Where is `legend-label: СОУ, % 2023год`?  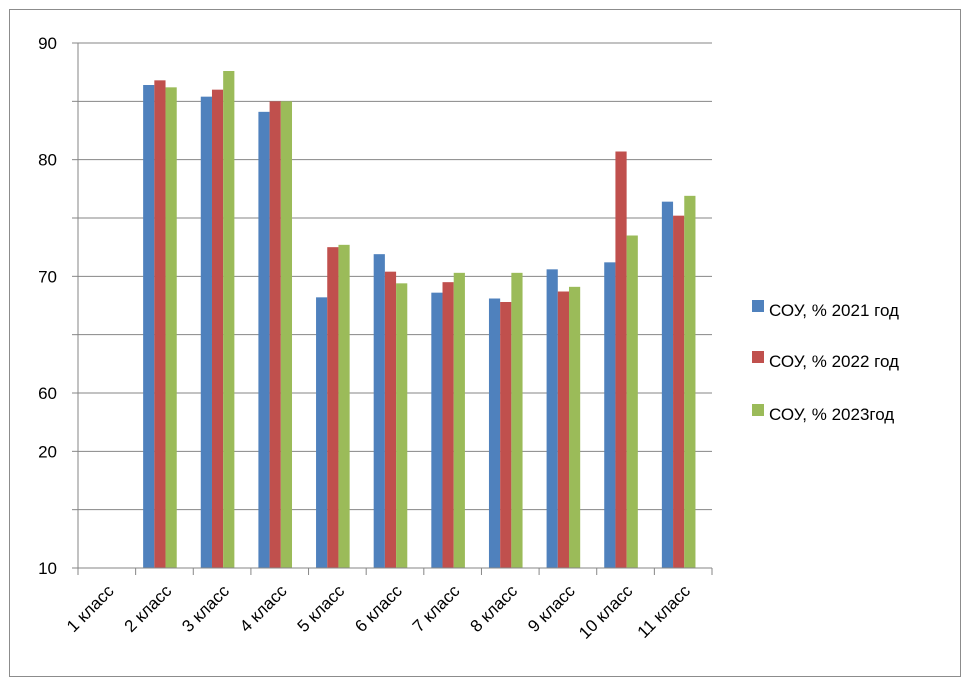 legend-label: СОУ, % 2023год is located at coordinates (831, 414).